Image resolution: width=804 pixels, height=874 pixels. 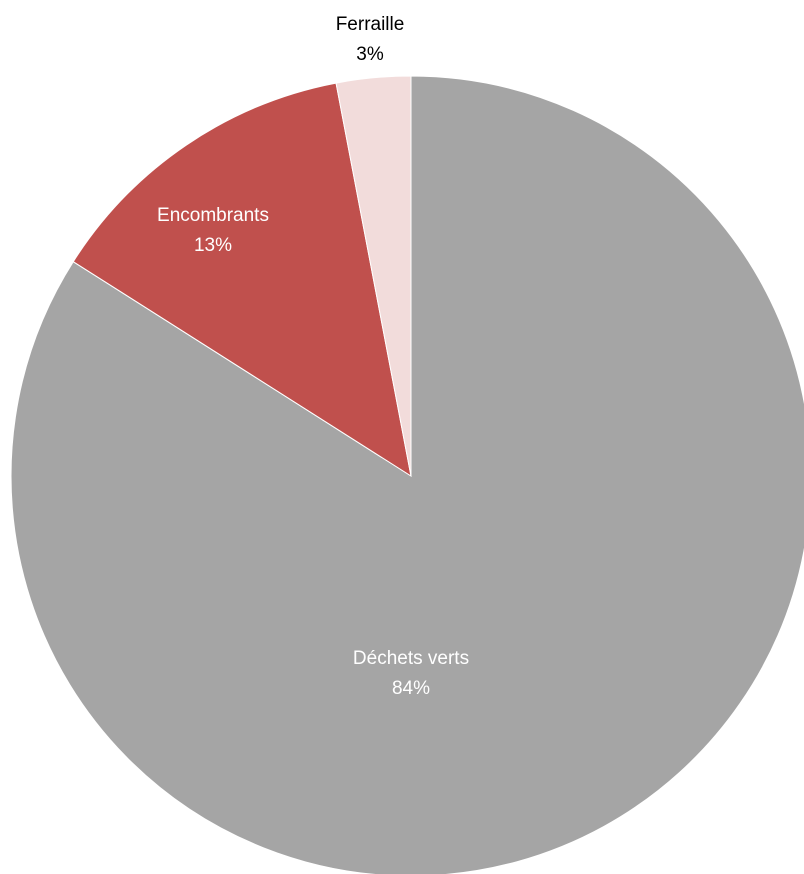 What do you see at coordinates (411, 688) in the screenshot?
I see `slice-value-label-d-chets-verts: 84%` at bounding box center [411, 688].